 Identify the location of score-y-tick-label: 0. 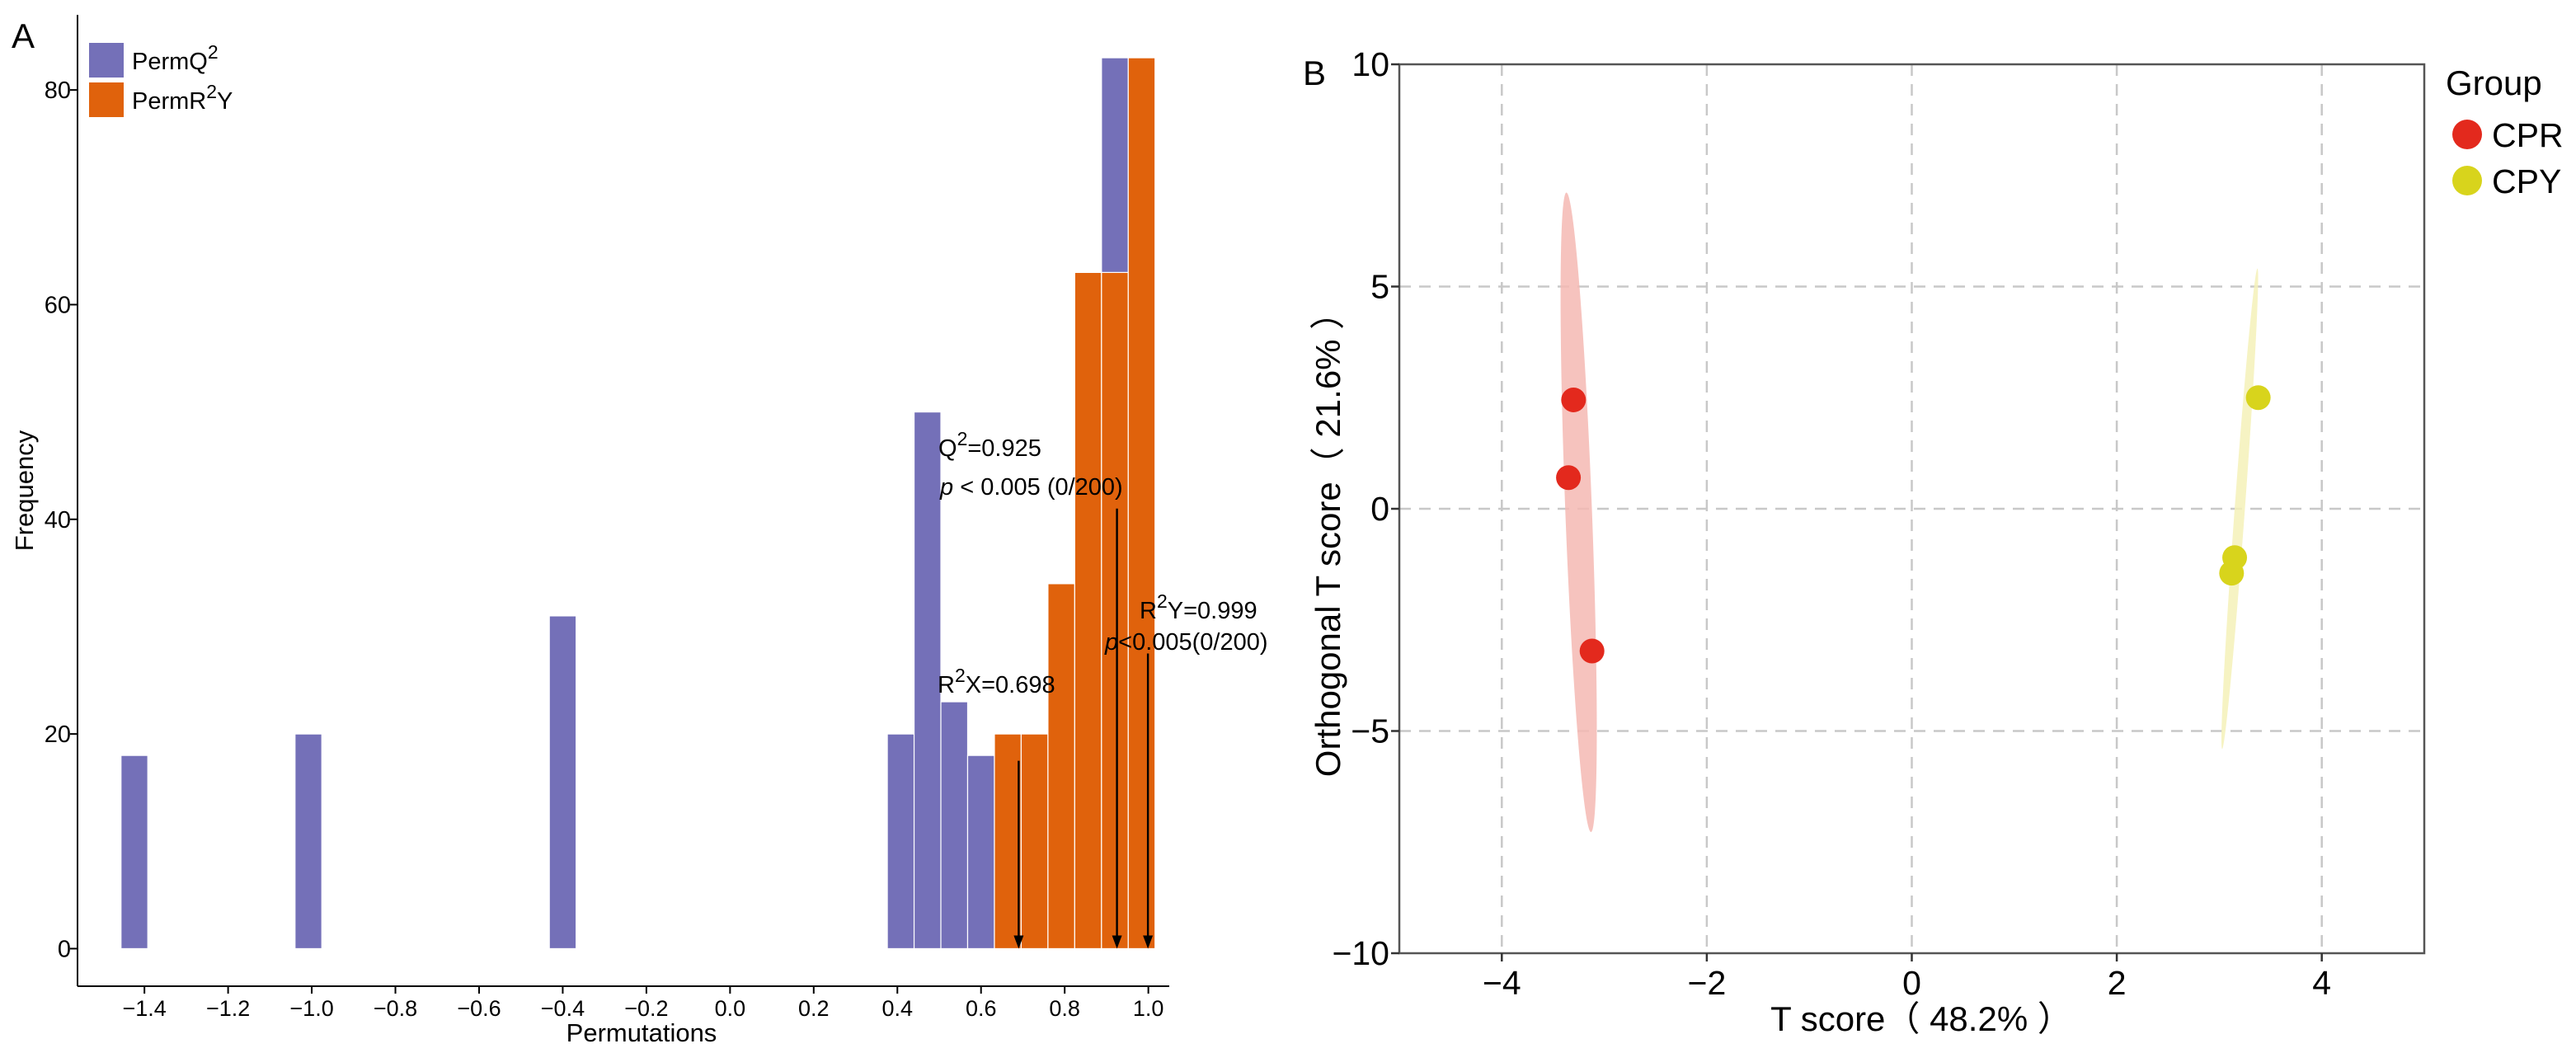
(1379, 509).